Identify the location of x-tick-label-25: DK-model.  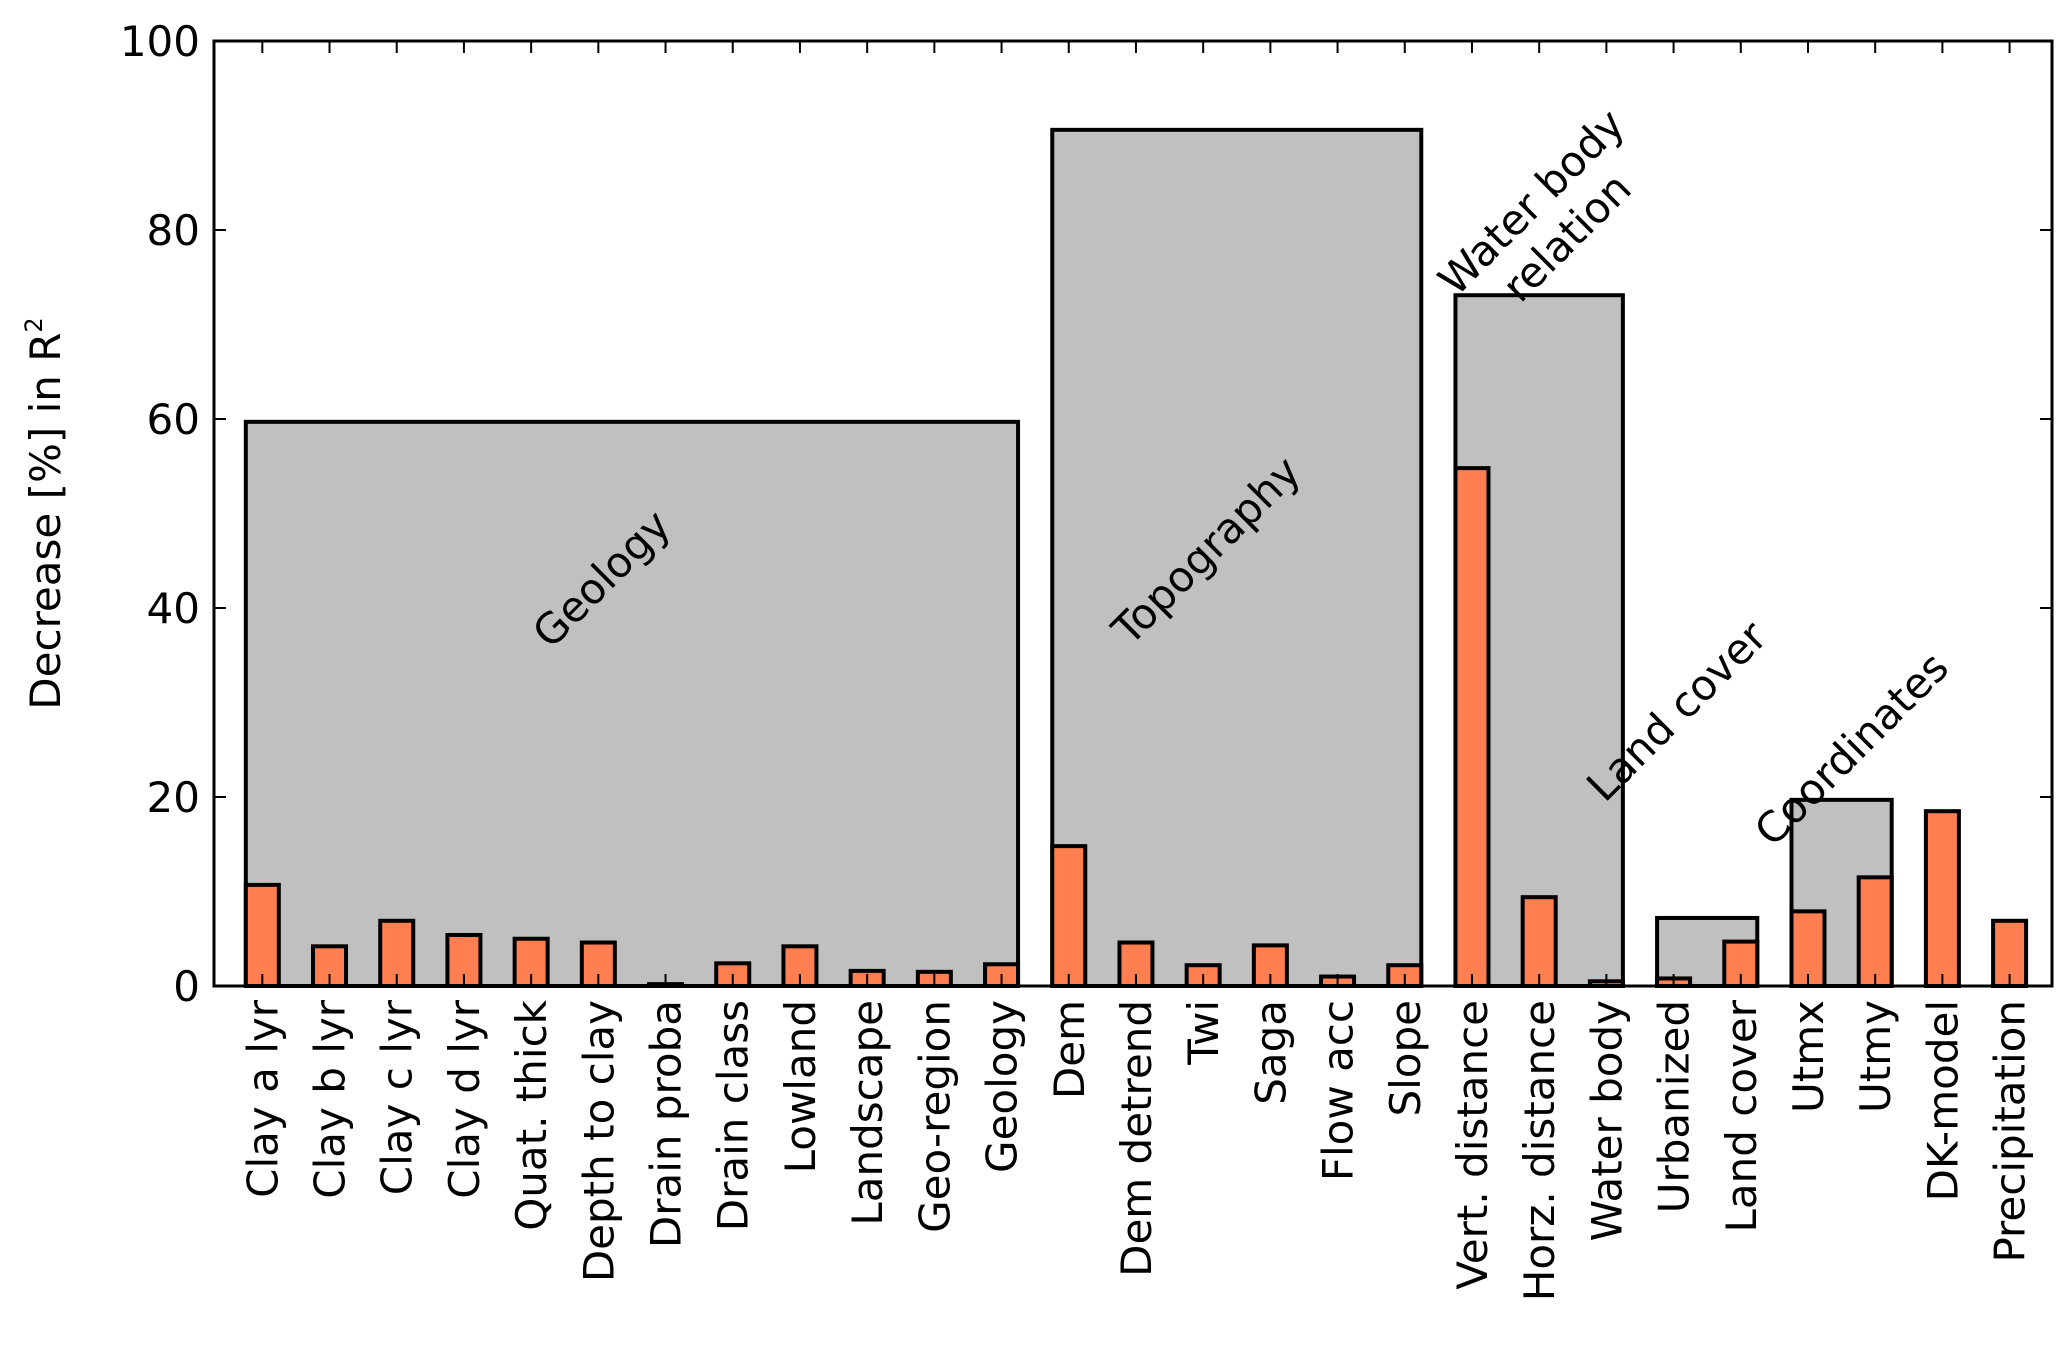
(1942, 1100).